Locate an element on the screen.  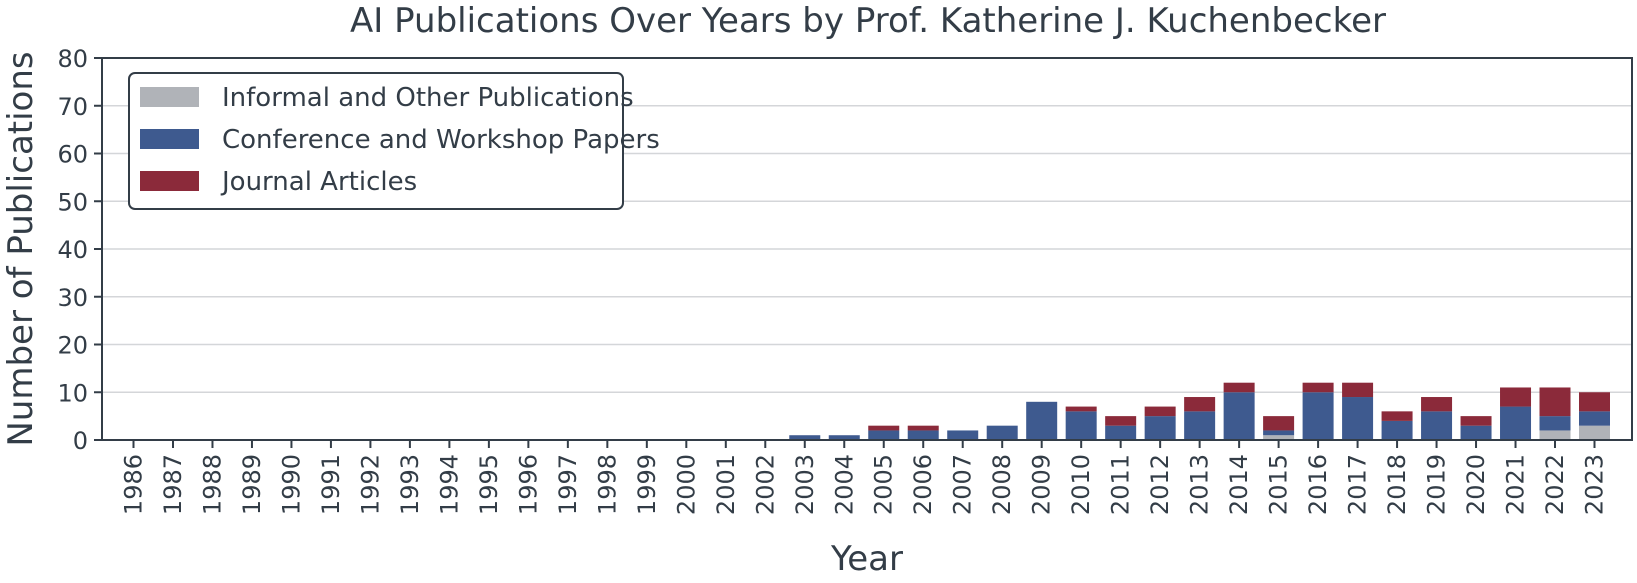
x-tick-label-1992: 1992 is located at coordinates (370, 484).